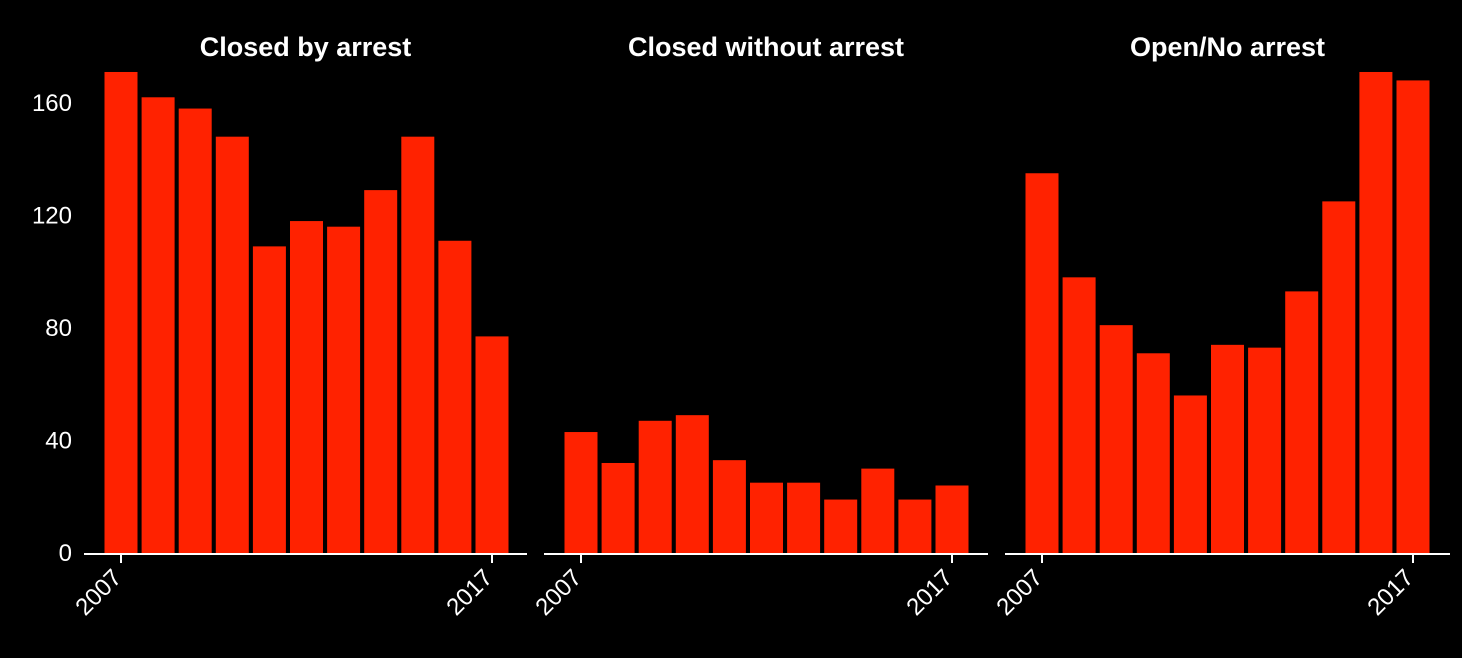 Image resolution: width=1462 pixels, height=658 pixels. What do you see at coordinates (52, 215) in the screenshot?
I see `y-tick-label: 120` at bounding box center [52, 215].